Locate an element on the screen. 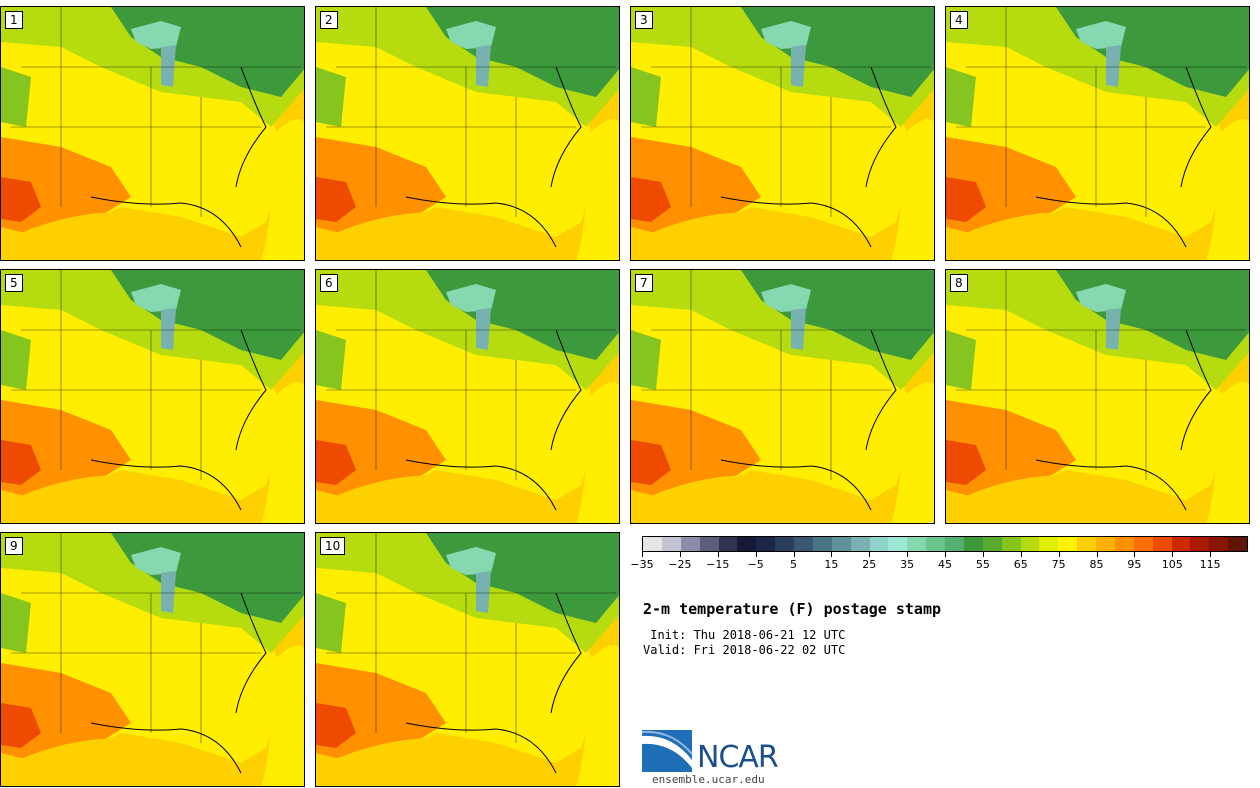  ensemble-member-map: 5 is located at coordinates (152, 396).